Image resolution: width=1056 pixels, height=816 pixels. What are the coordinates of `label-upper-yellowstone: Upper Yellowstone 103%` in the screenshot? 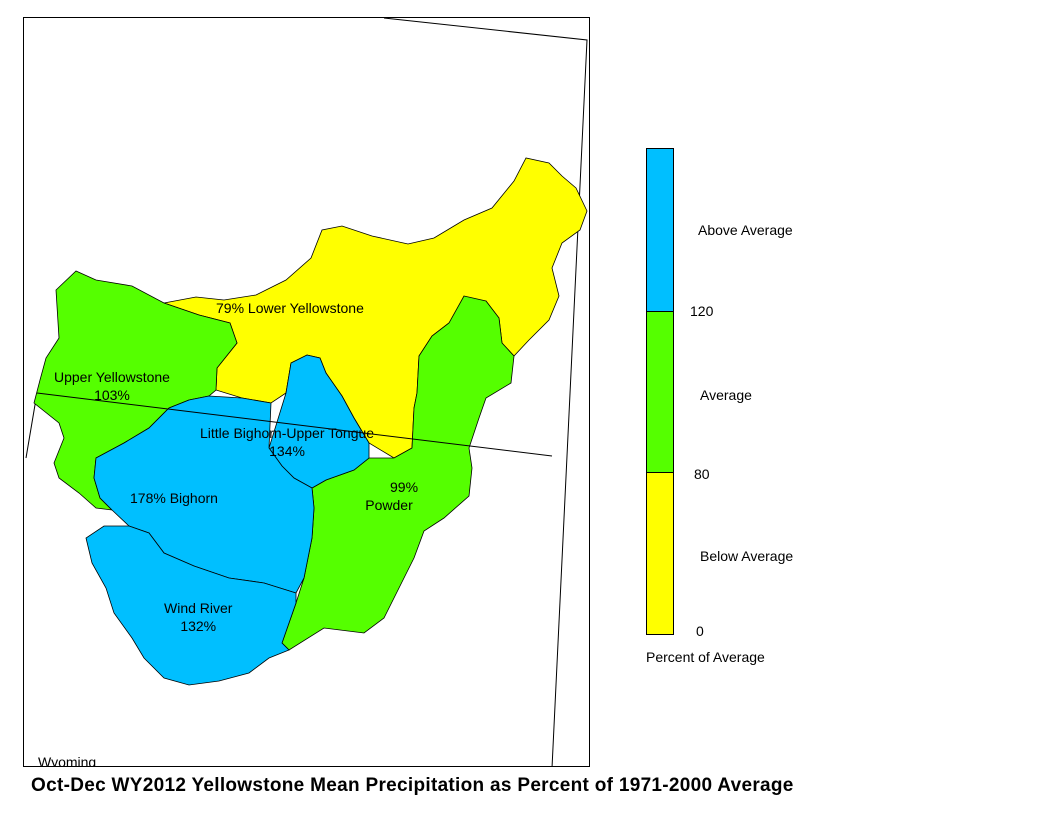 It's located at (112, 386).